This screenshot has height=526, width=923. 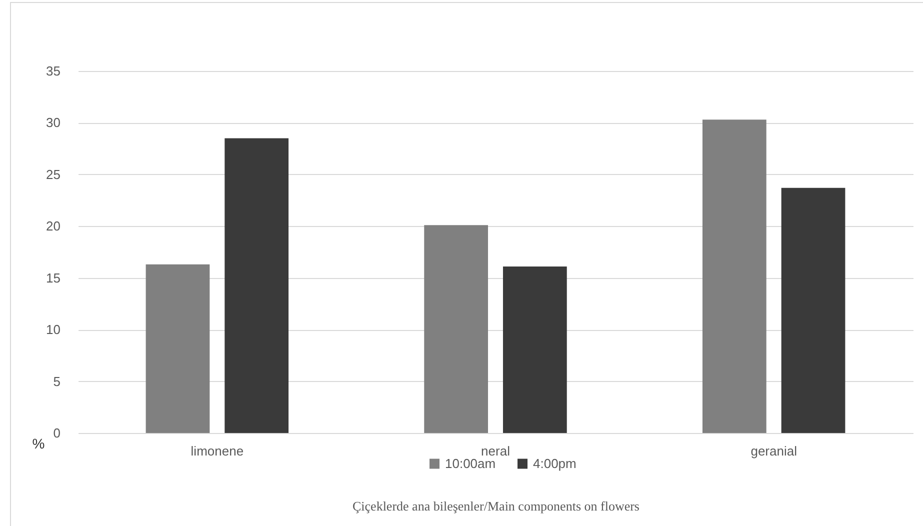 What do you see at coordinates (217, 451) in the screenshot?
I see `x-tick-label: limonene` at bounding box center [217, 451].